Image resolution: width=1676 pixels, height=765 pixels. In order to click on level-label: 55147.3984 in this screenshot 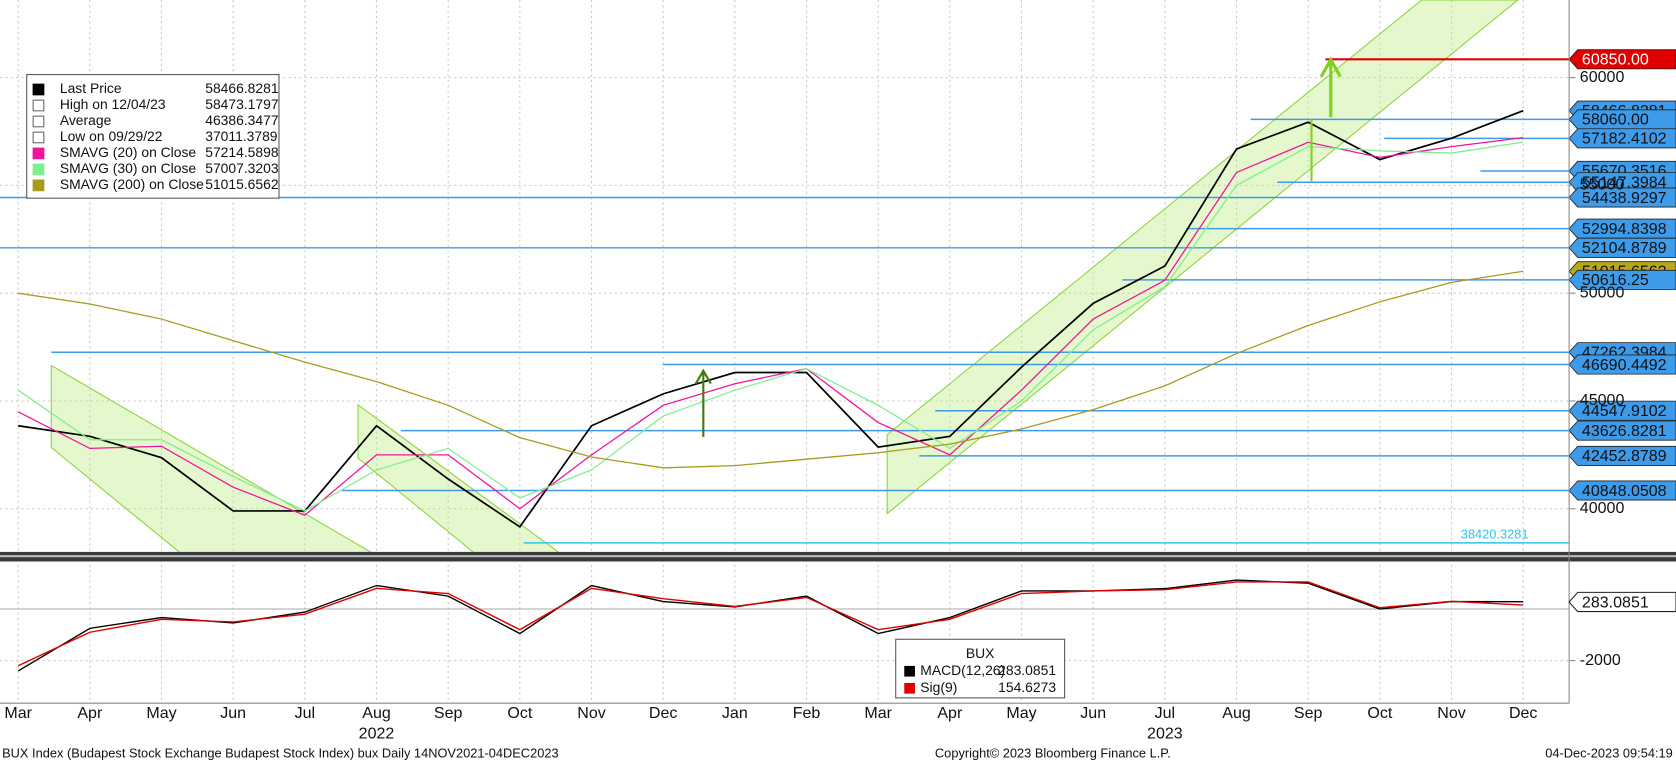, I will do `click(1624, 183)`.